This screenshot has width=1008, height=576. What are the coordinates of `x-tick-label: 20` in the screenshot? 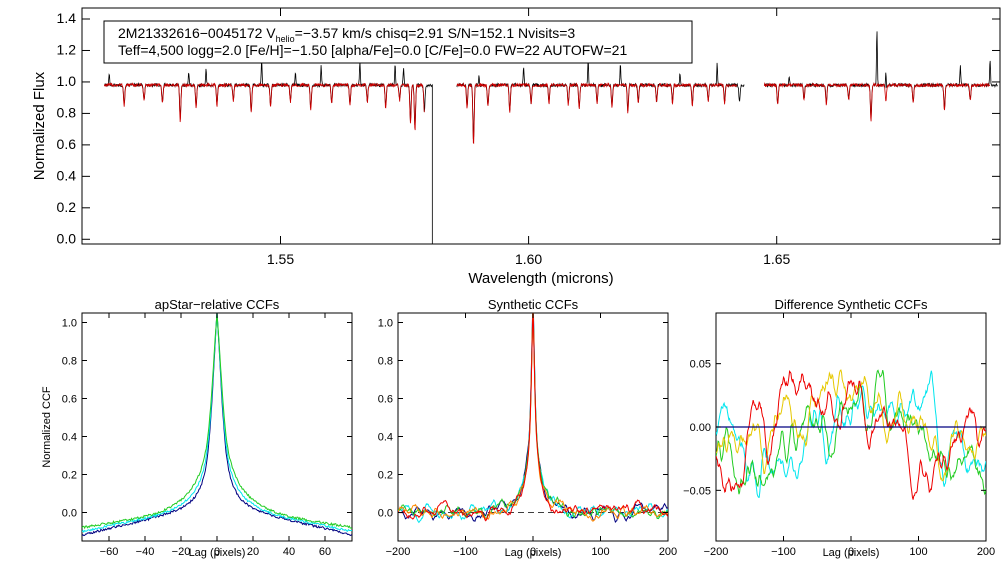 It's located at (253, 552).